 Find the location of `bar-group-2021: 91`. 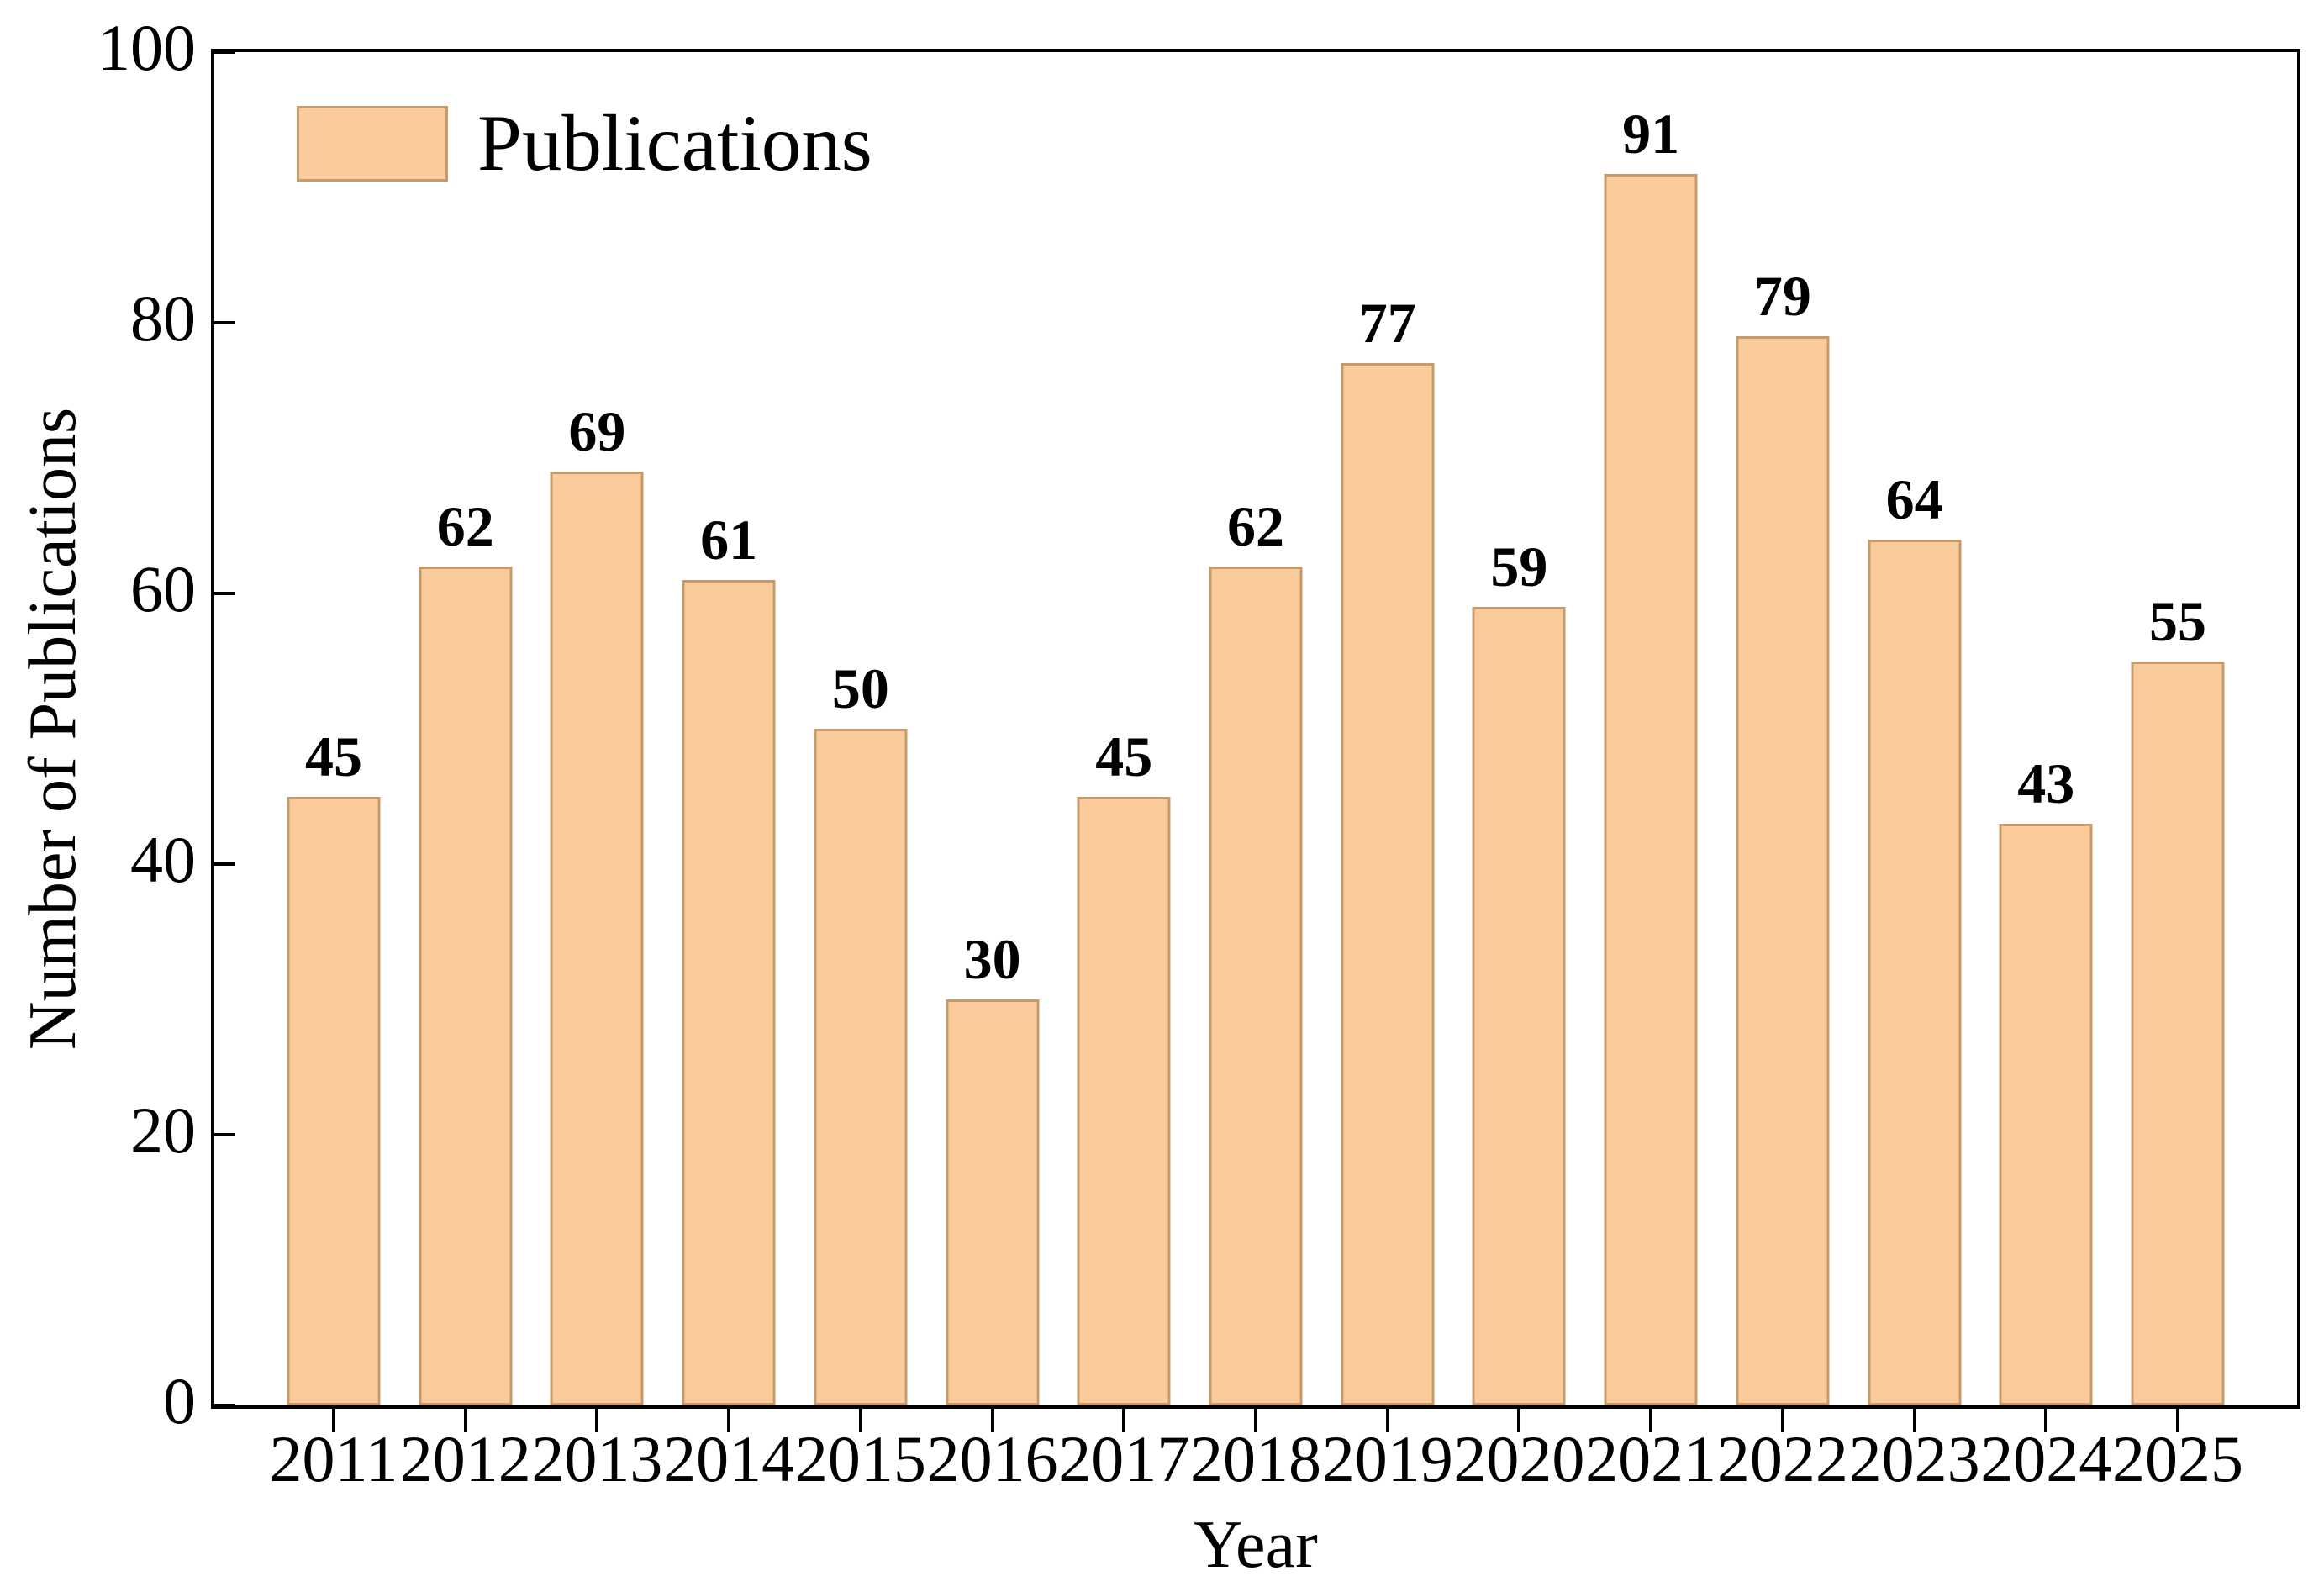

bar-group-2021: 91 is located at coordinates (1650, 728).